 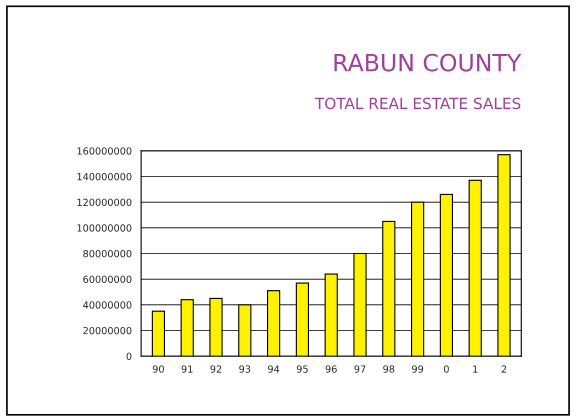 I want to click on y-tick-label: 20000000, so click(x=107, y=330).